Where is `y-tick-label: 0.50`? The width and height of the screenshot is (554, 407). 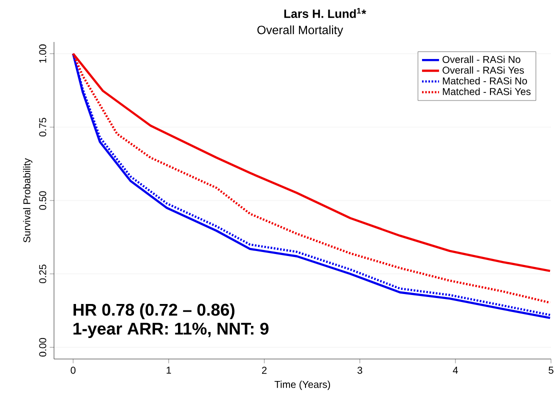
y-tick-label: 0.50 is located at coordinates (42, 200).